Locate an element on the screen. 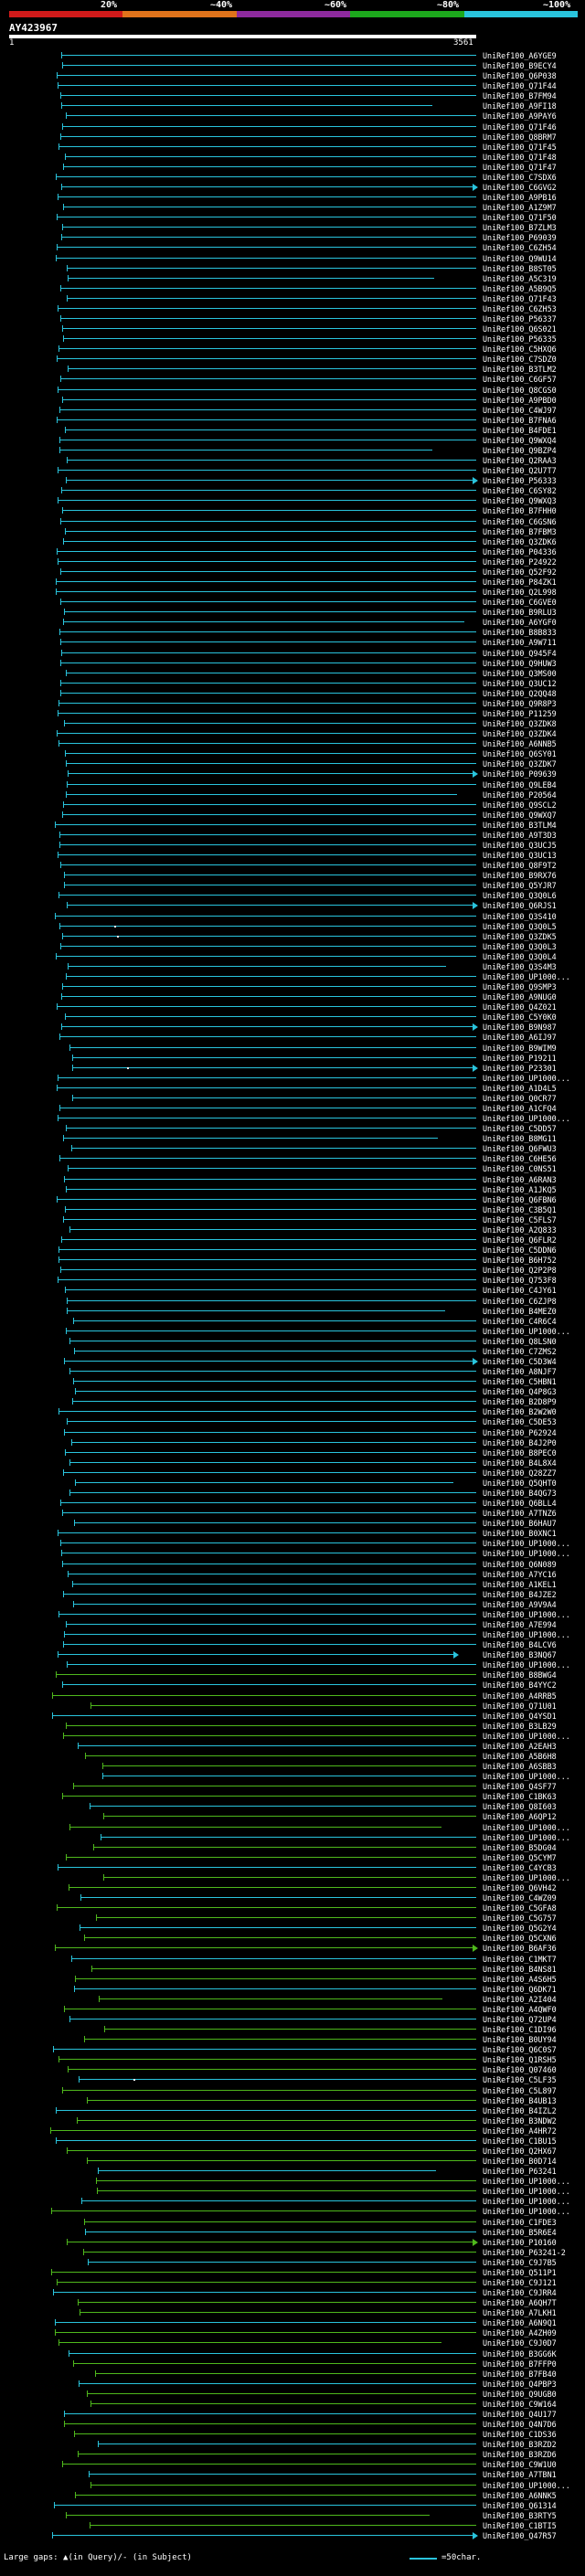  hit-link: UniRef100_Q3S4M3 is located at coordinates (520, 966).